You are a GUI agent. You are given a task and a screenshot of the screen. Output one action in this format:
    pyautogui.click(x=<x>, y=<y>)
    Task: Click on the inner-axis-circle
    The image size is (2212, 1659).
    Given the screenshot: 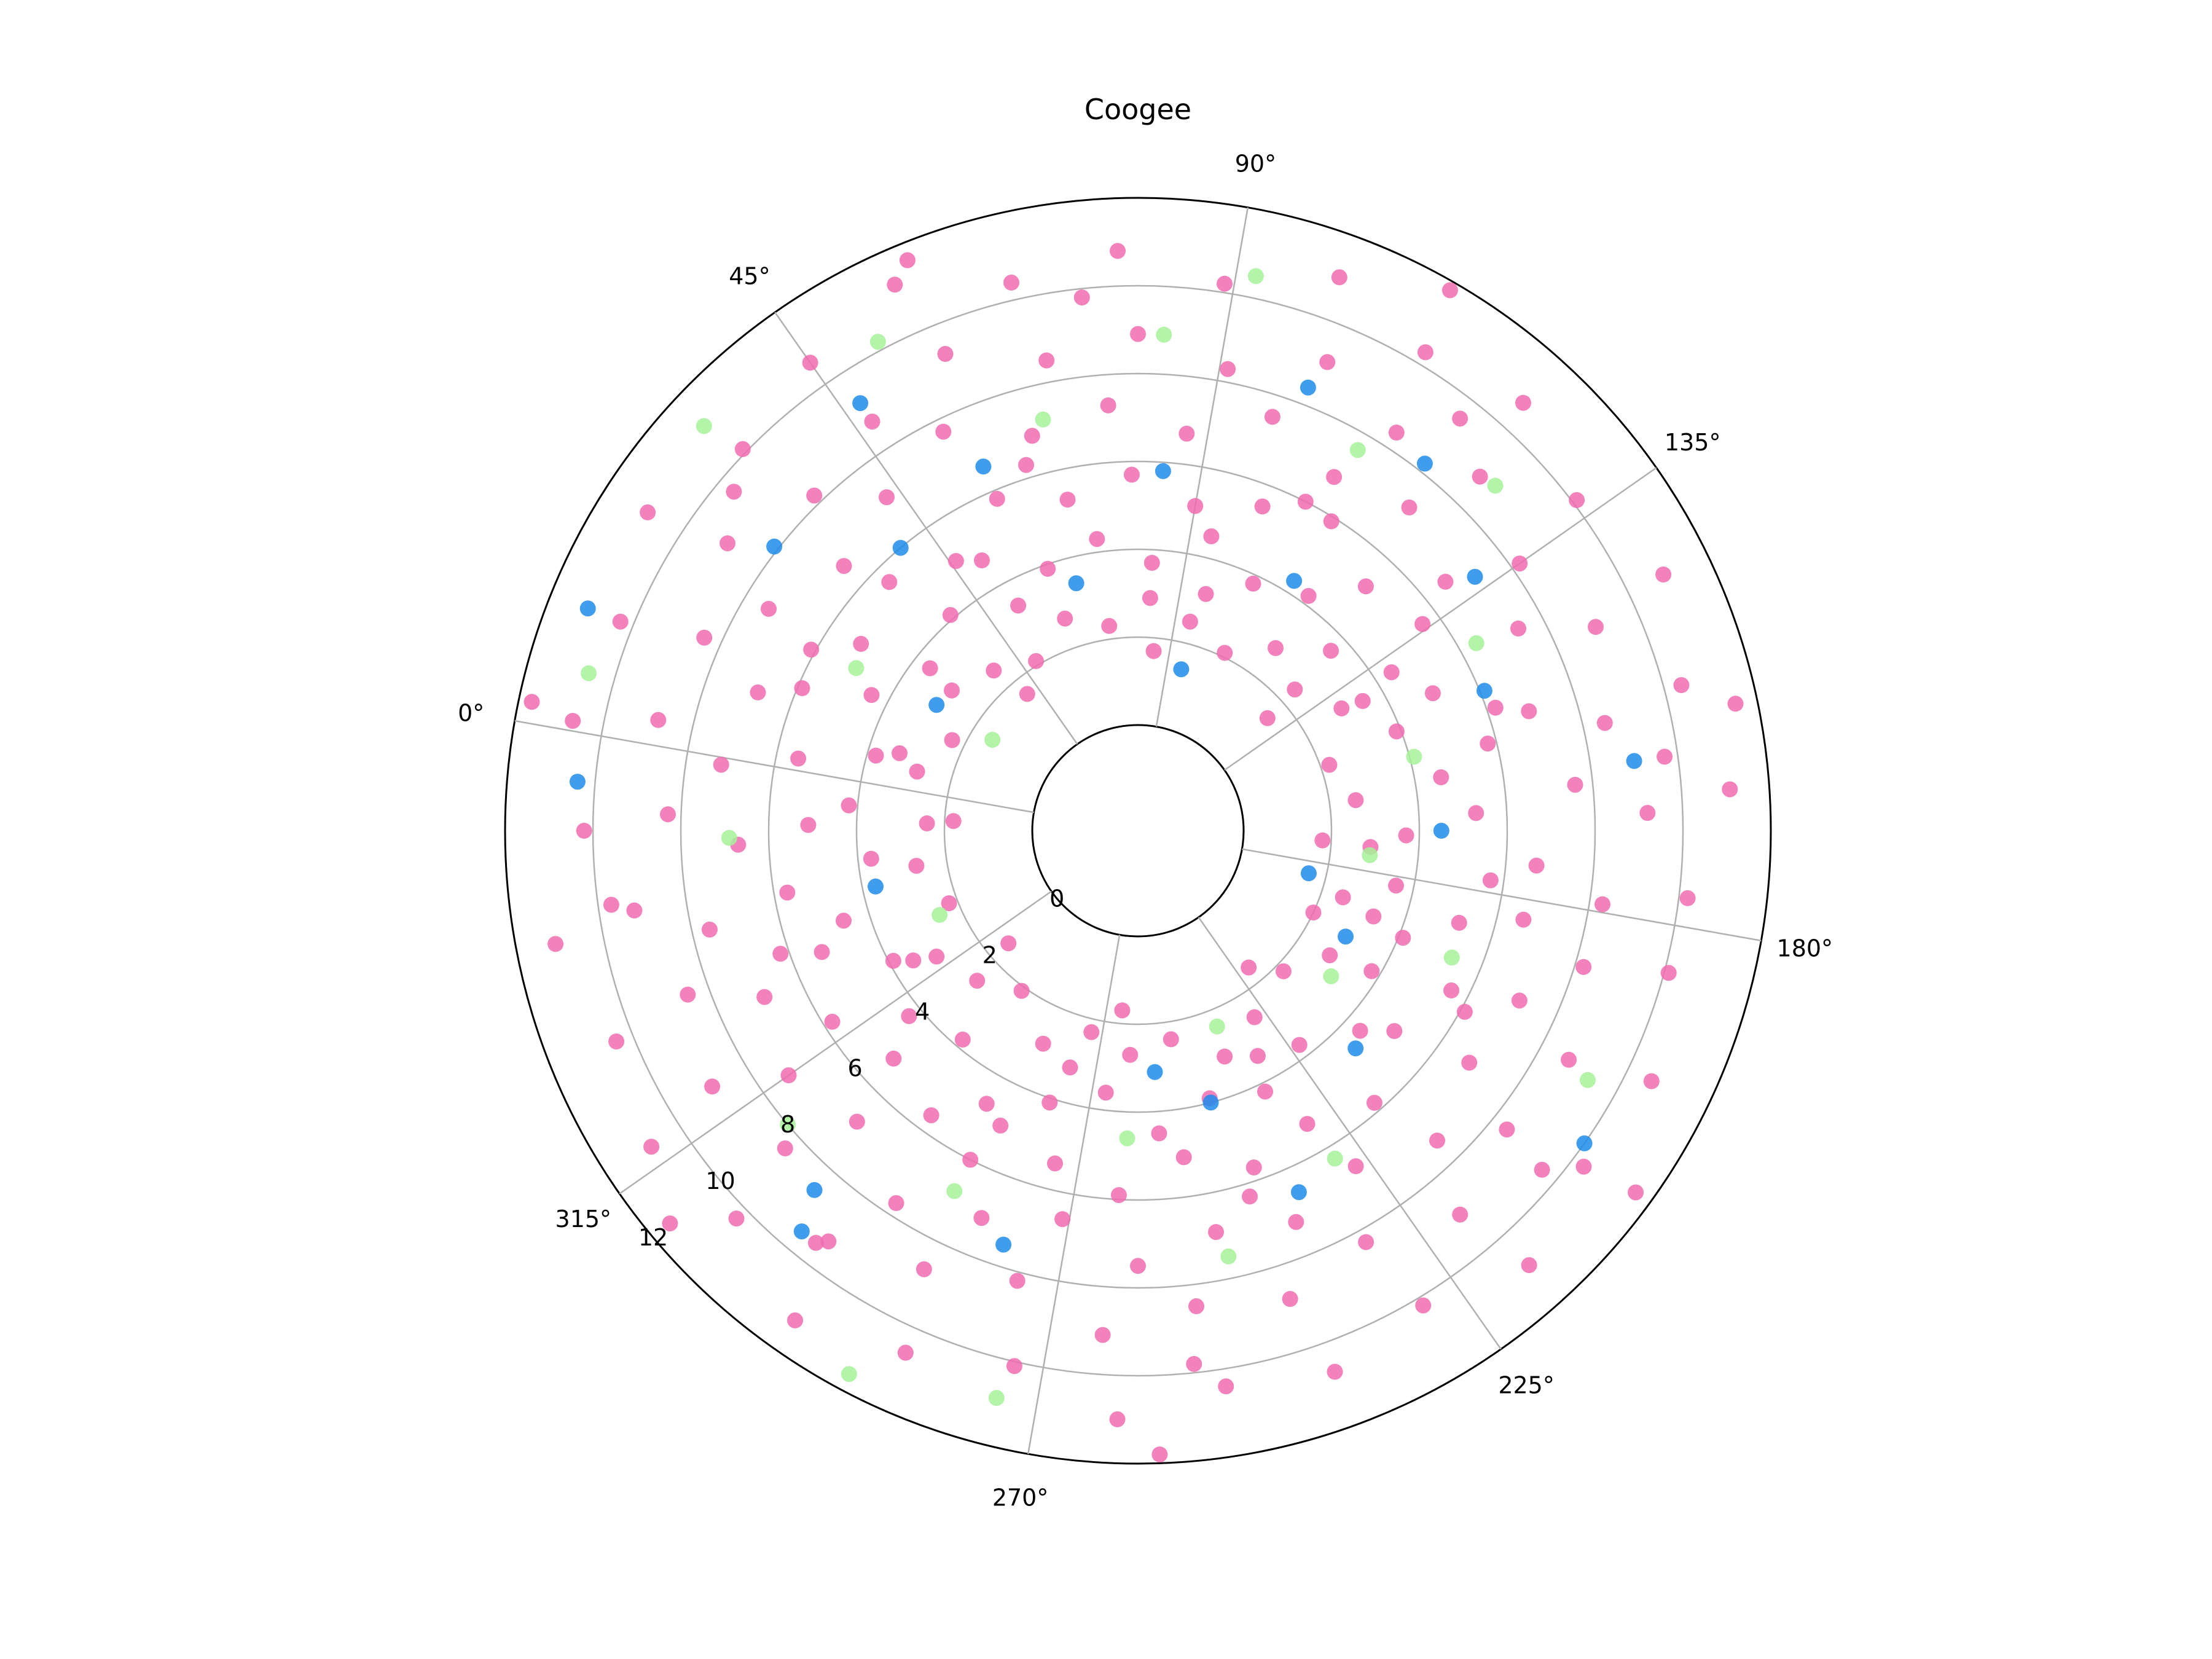 What is the action you would take?
    pyautogui.click(x=1138, y=831)
    